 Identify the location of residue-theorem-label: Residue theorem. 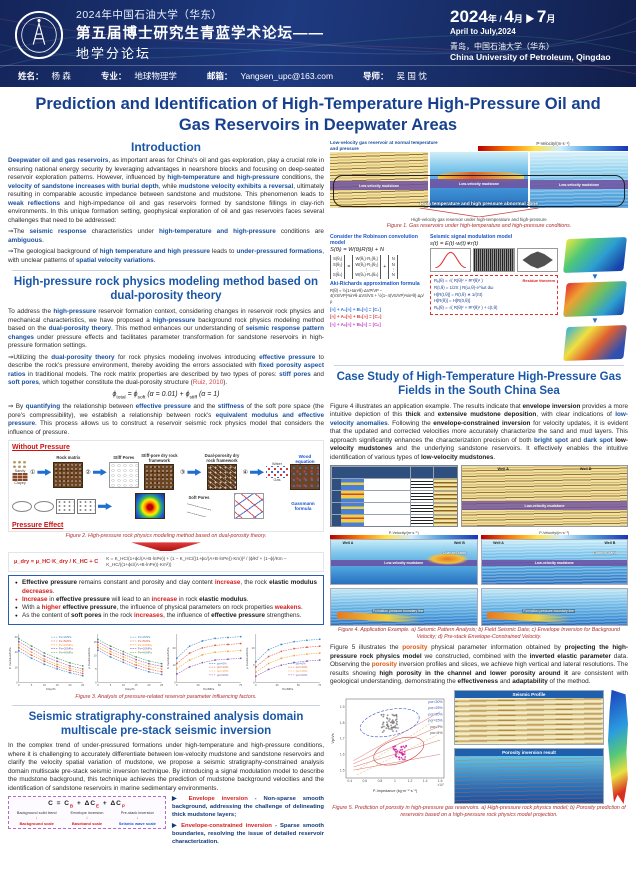
(538, 281).